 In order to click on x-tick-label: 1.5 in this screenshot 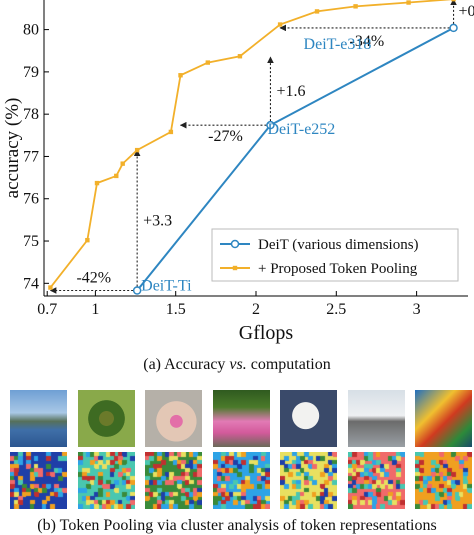, I will do `click(176, 309)`.